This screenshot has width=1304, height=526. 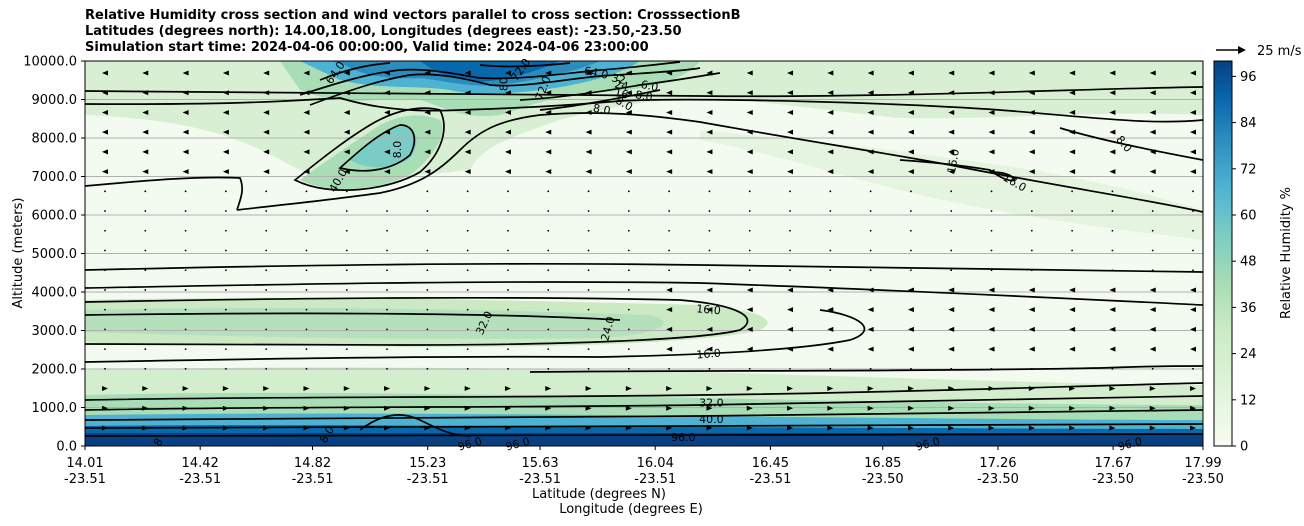 I want to click on contour-label: 96.0, so click(x=517, y=444).